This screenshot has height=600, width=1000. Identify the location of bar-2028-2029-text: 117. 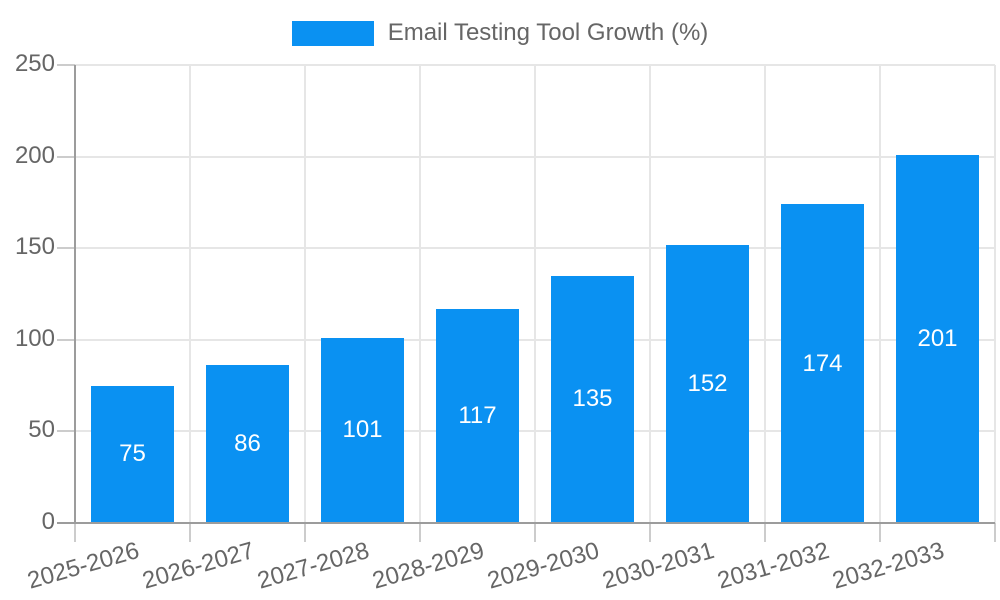
(477, 415).